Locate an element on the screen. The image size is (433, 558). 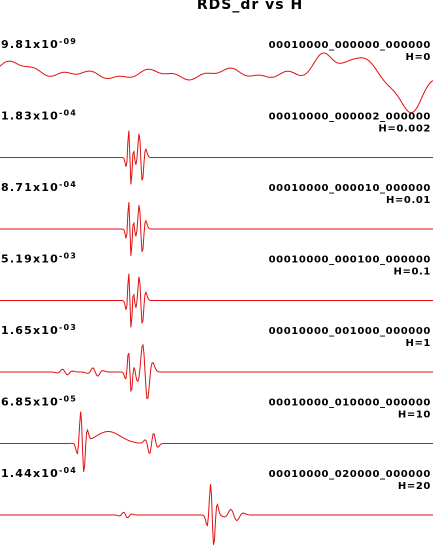
amplitude-mantissa-2: 8.71x10 is located at coordinates (30, 187).